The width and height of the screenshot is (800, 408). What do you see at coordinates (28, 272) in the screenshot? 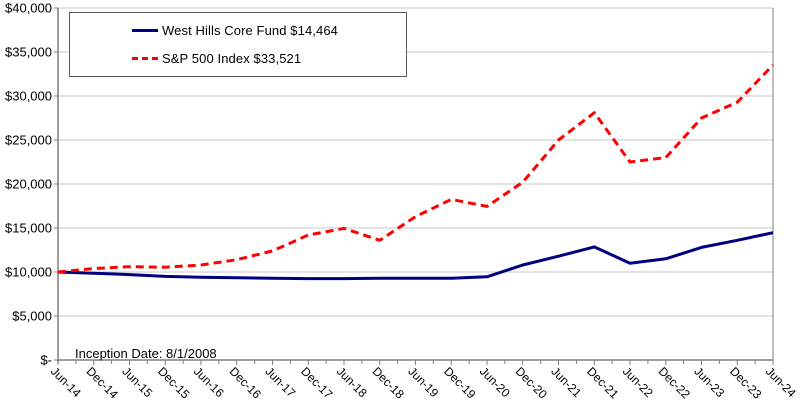
I see `y-axis-label: $10,000` at bounding box center [28, 272].